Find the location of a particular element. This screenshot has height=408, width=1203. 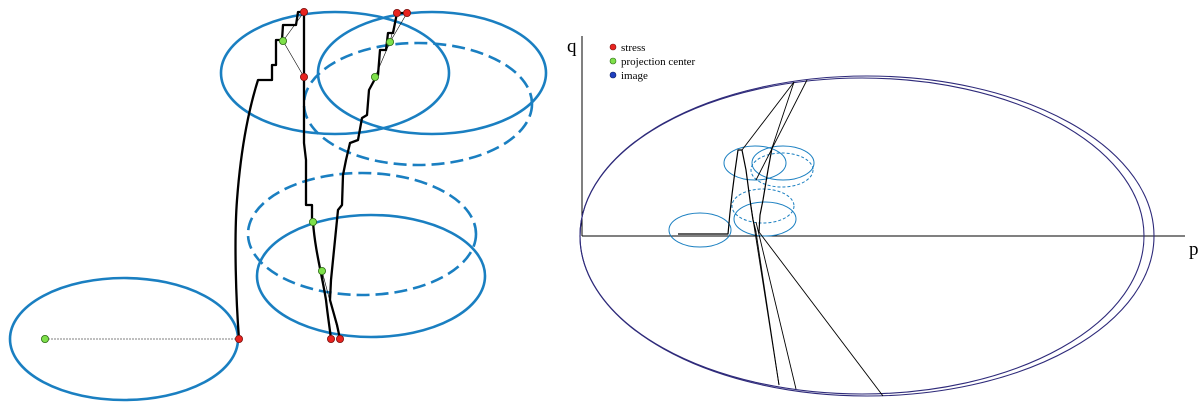

stress-path-outer is located at coordinates (269, 175).